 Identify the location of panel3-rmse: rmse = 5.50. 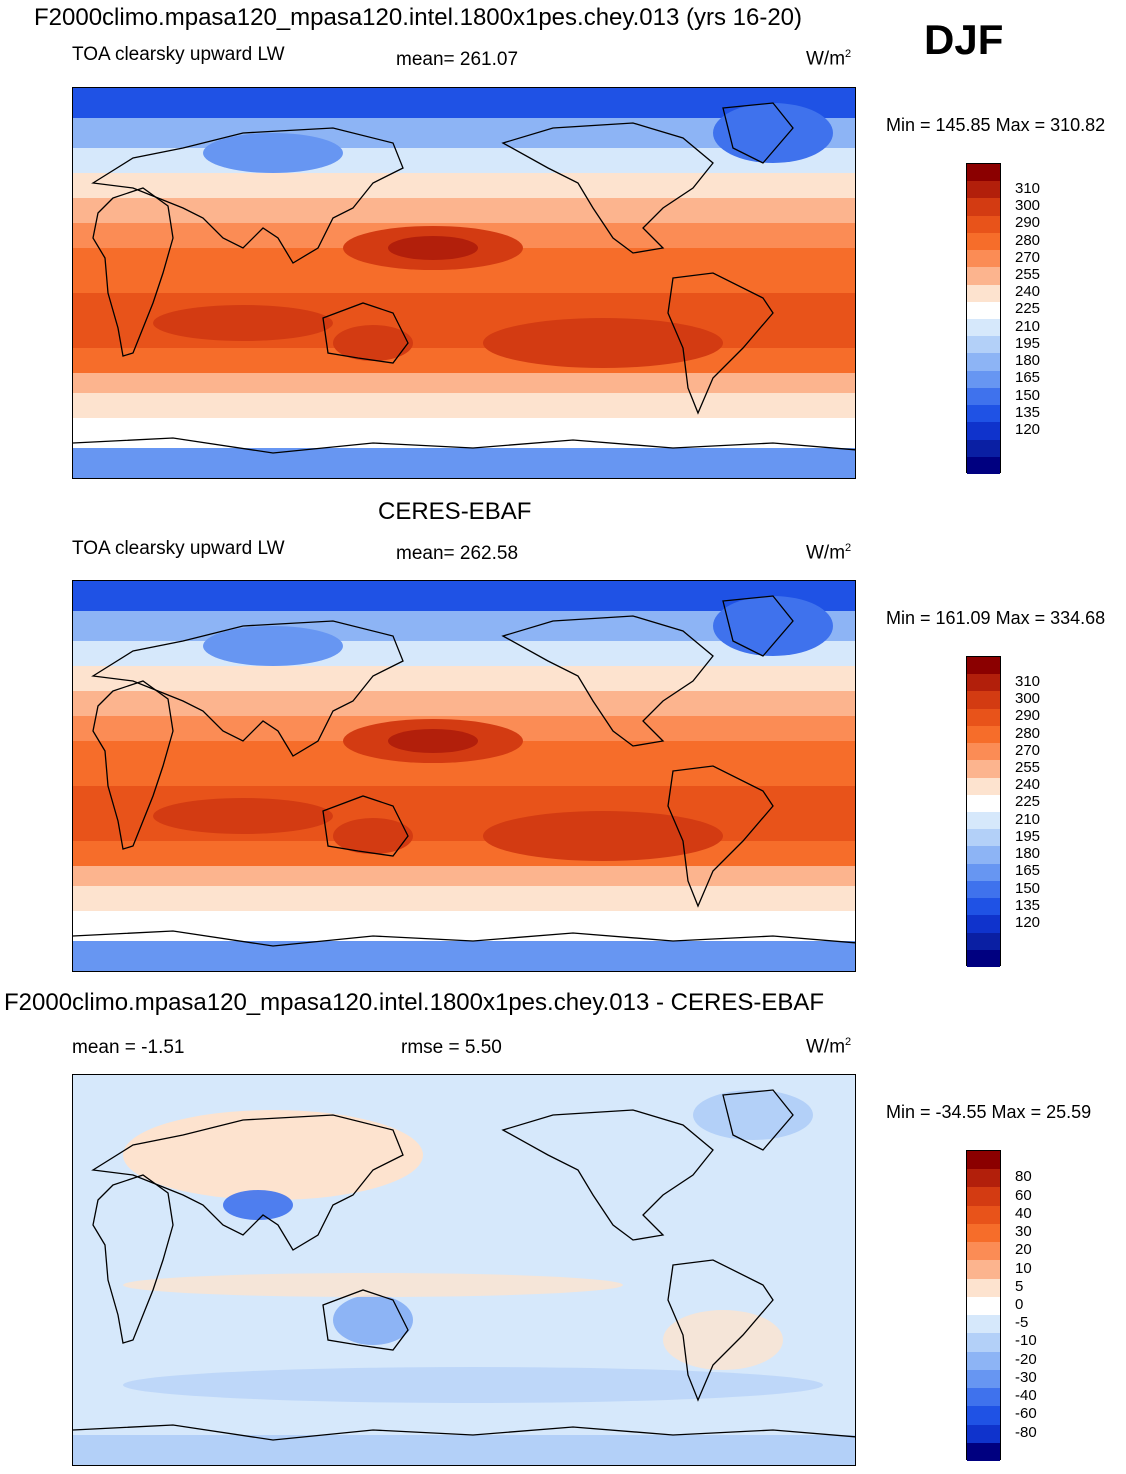
(451, 1047).